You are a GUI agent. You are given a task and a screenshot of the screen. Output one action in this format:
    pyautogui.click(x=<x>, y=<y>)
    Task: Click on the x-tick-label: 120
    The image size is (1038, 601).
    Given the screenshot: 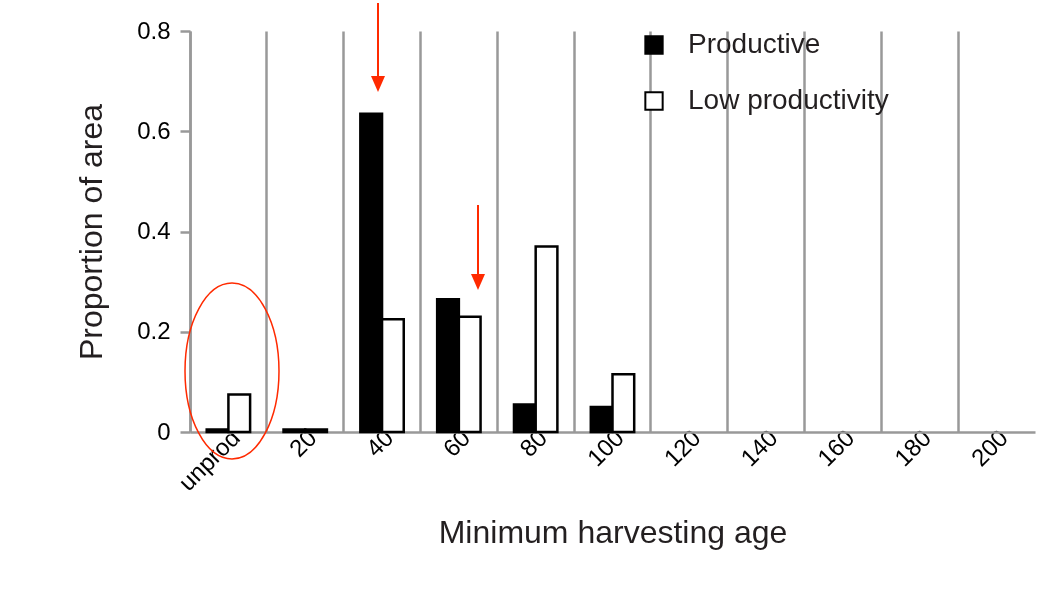 What is the action you would take?
    pyautogui.click(x=682, y=447)
    